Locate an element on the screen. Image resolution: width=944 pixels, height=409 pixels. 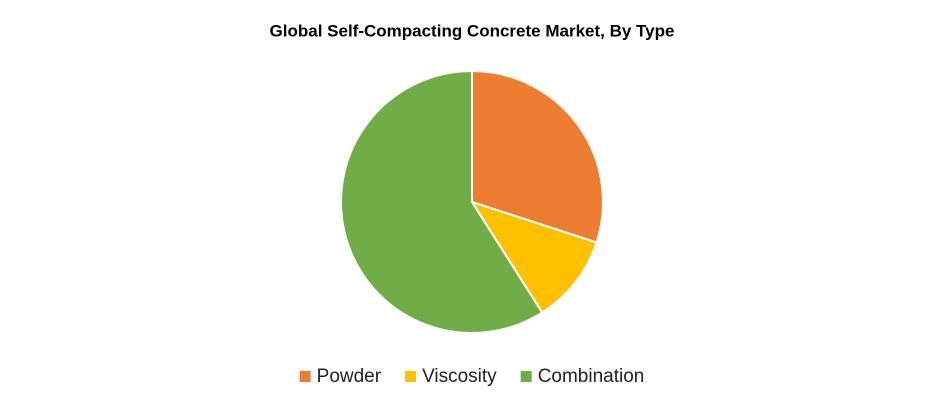
legend-label: Viscosity is located at coordinates (459, 376).